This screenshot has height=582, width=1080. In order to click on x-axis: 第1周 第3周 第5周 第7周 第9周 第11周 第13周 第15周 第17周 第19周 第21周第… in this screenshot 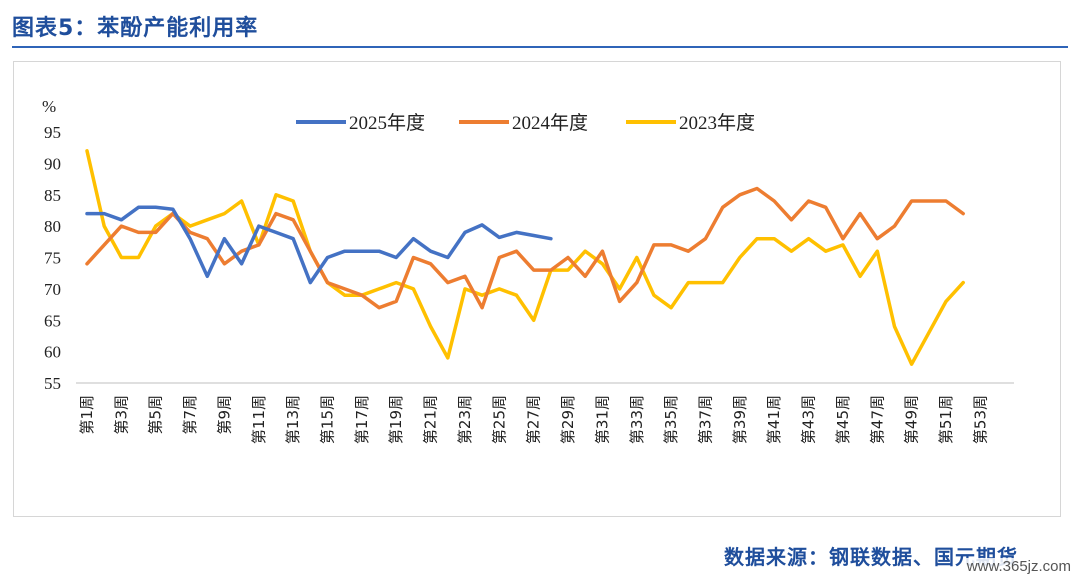, I will do `click(545, 413)`.